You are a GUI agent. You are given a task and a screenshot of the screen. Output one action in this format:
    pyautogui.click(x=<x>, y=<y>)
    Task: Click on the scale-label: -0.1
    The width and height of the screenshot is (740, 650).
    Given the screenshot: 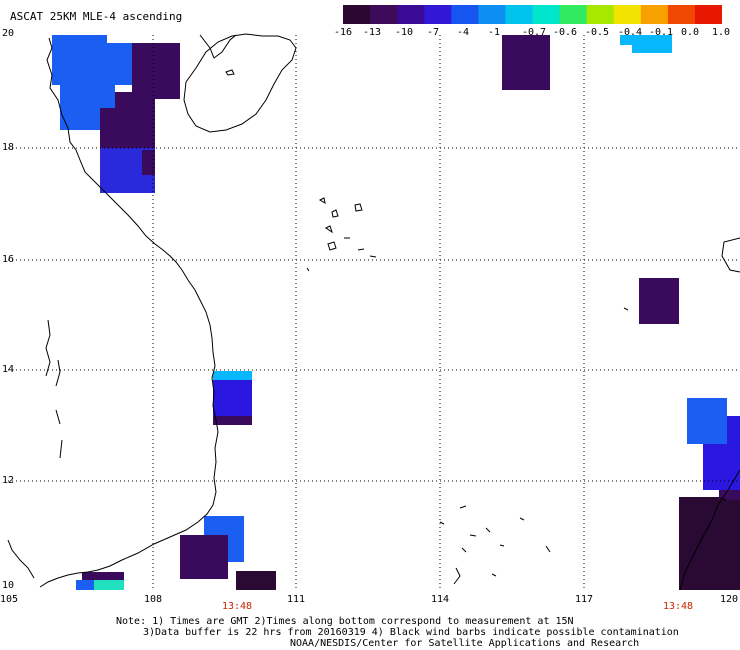 What is the action you would take?
    pyautogui.click(x=661, y=32)
    